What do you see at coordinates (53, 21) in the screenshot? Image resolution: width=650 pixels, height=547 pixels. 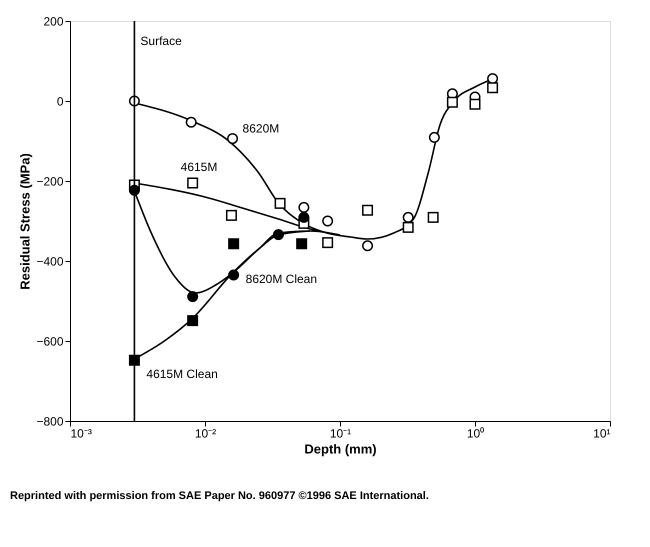 I see `y-tick-label: 200` at bounding box center [53, 21].